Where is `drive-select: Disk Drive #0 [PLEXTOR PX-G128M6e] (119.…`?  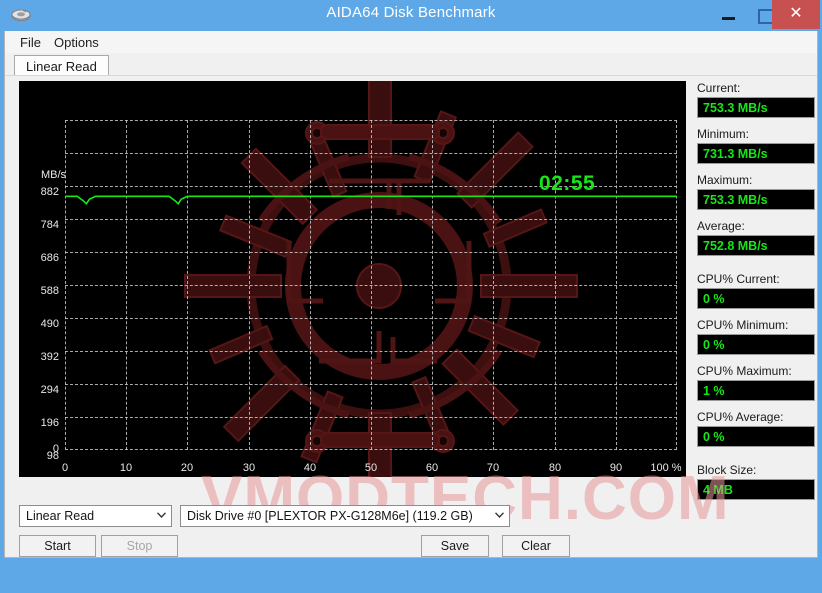 drive-select: Disk Drive #0 [PLEXTOR PX-G128M6e] (119.… is located at coordinates (345, 516).